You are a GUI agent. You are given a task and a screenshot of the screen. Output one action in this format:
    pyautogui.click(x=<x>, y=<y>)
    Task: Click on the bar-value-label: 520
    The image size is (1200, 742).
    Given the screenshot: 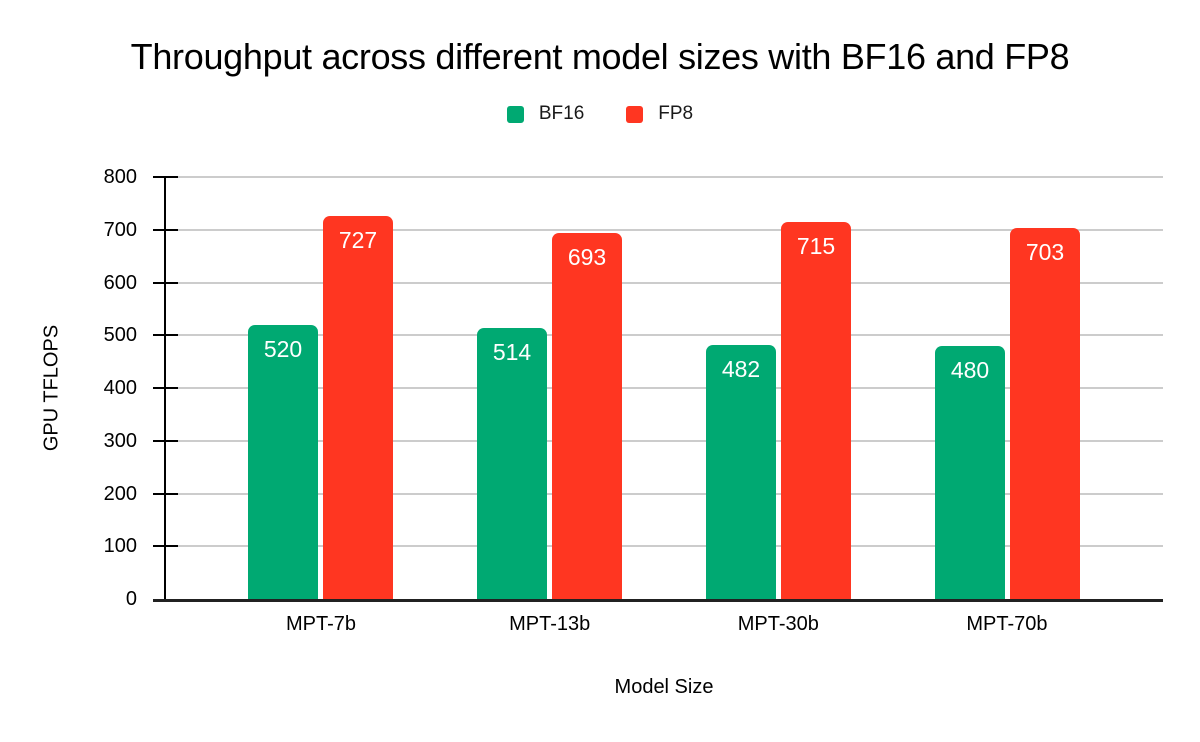 What is the action you would take?
    pyautogui.click(x=283, y=348)
    